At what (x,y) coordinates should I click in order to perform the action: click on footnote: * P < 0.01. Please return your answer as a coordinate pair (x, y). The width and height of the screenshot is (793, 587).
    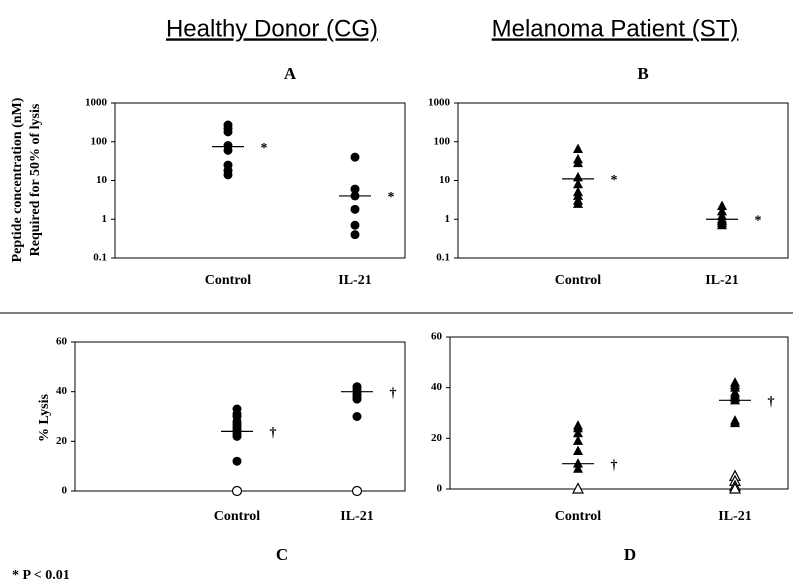
    Looking at the image, I should click on (41, 575).